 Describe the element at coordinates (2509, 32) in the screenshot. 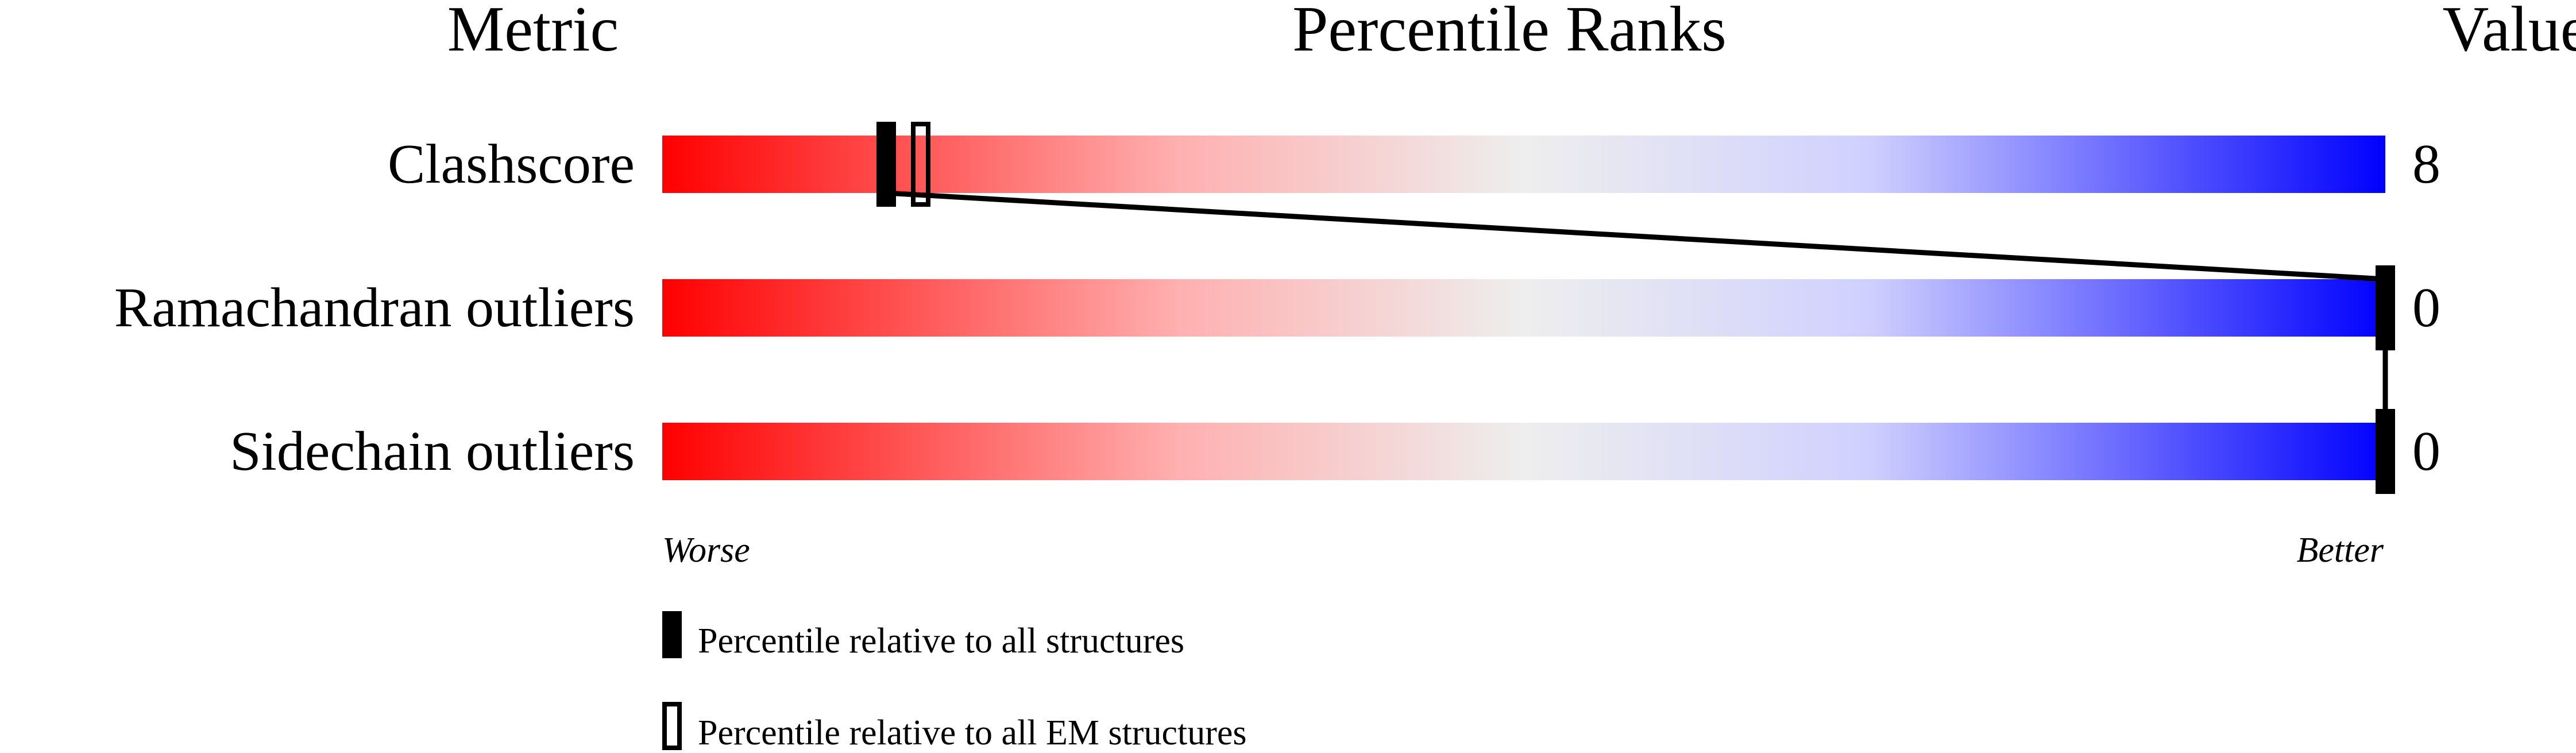

I see `header-value: Value` at that location.